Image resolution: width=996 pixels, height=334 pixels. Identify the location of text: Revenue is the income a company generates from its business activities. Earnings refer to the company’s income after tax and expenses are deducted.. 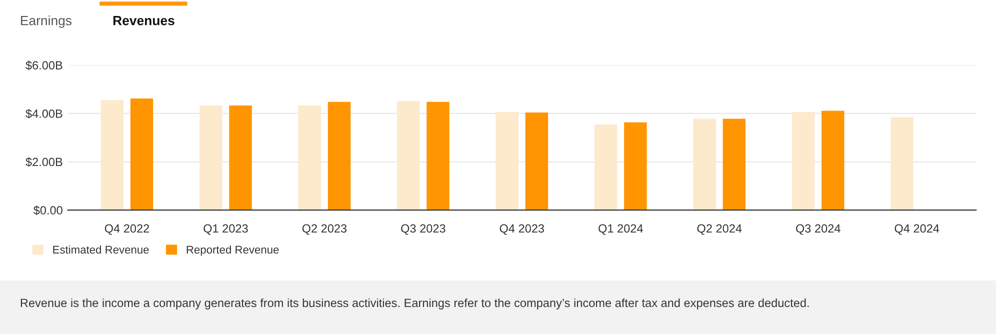
(414, 304).